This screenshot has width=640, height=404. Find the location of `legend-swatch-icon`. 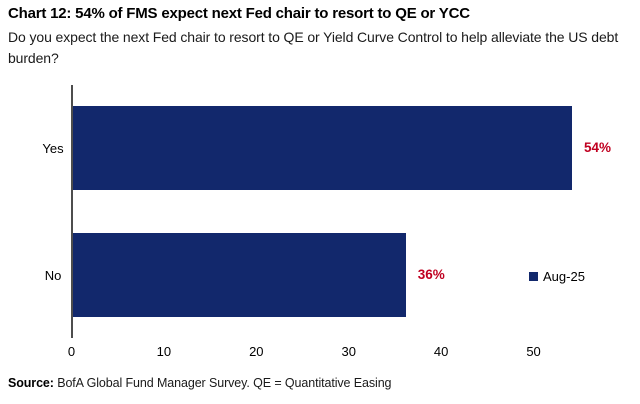

legend-swatch-icon is located at coordinates (533, 276).